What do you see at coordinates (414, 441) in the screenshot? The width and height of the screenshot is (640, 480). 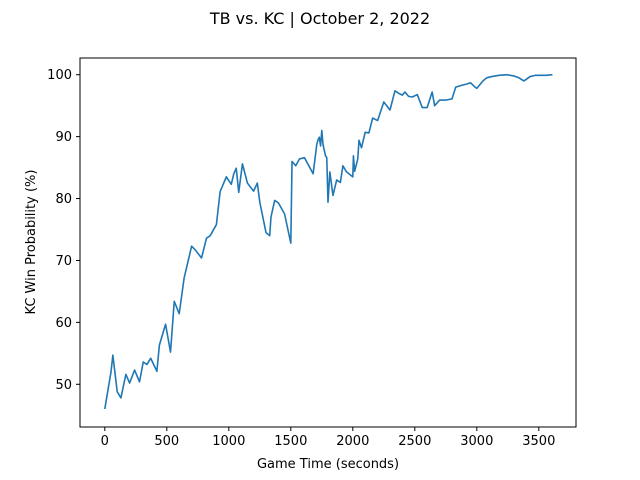 I see `x-tick-label: 2500` at bounding box center [414, 441].